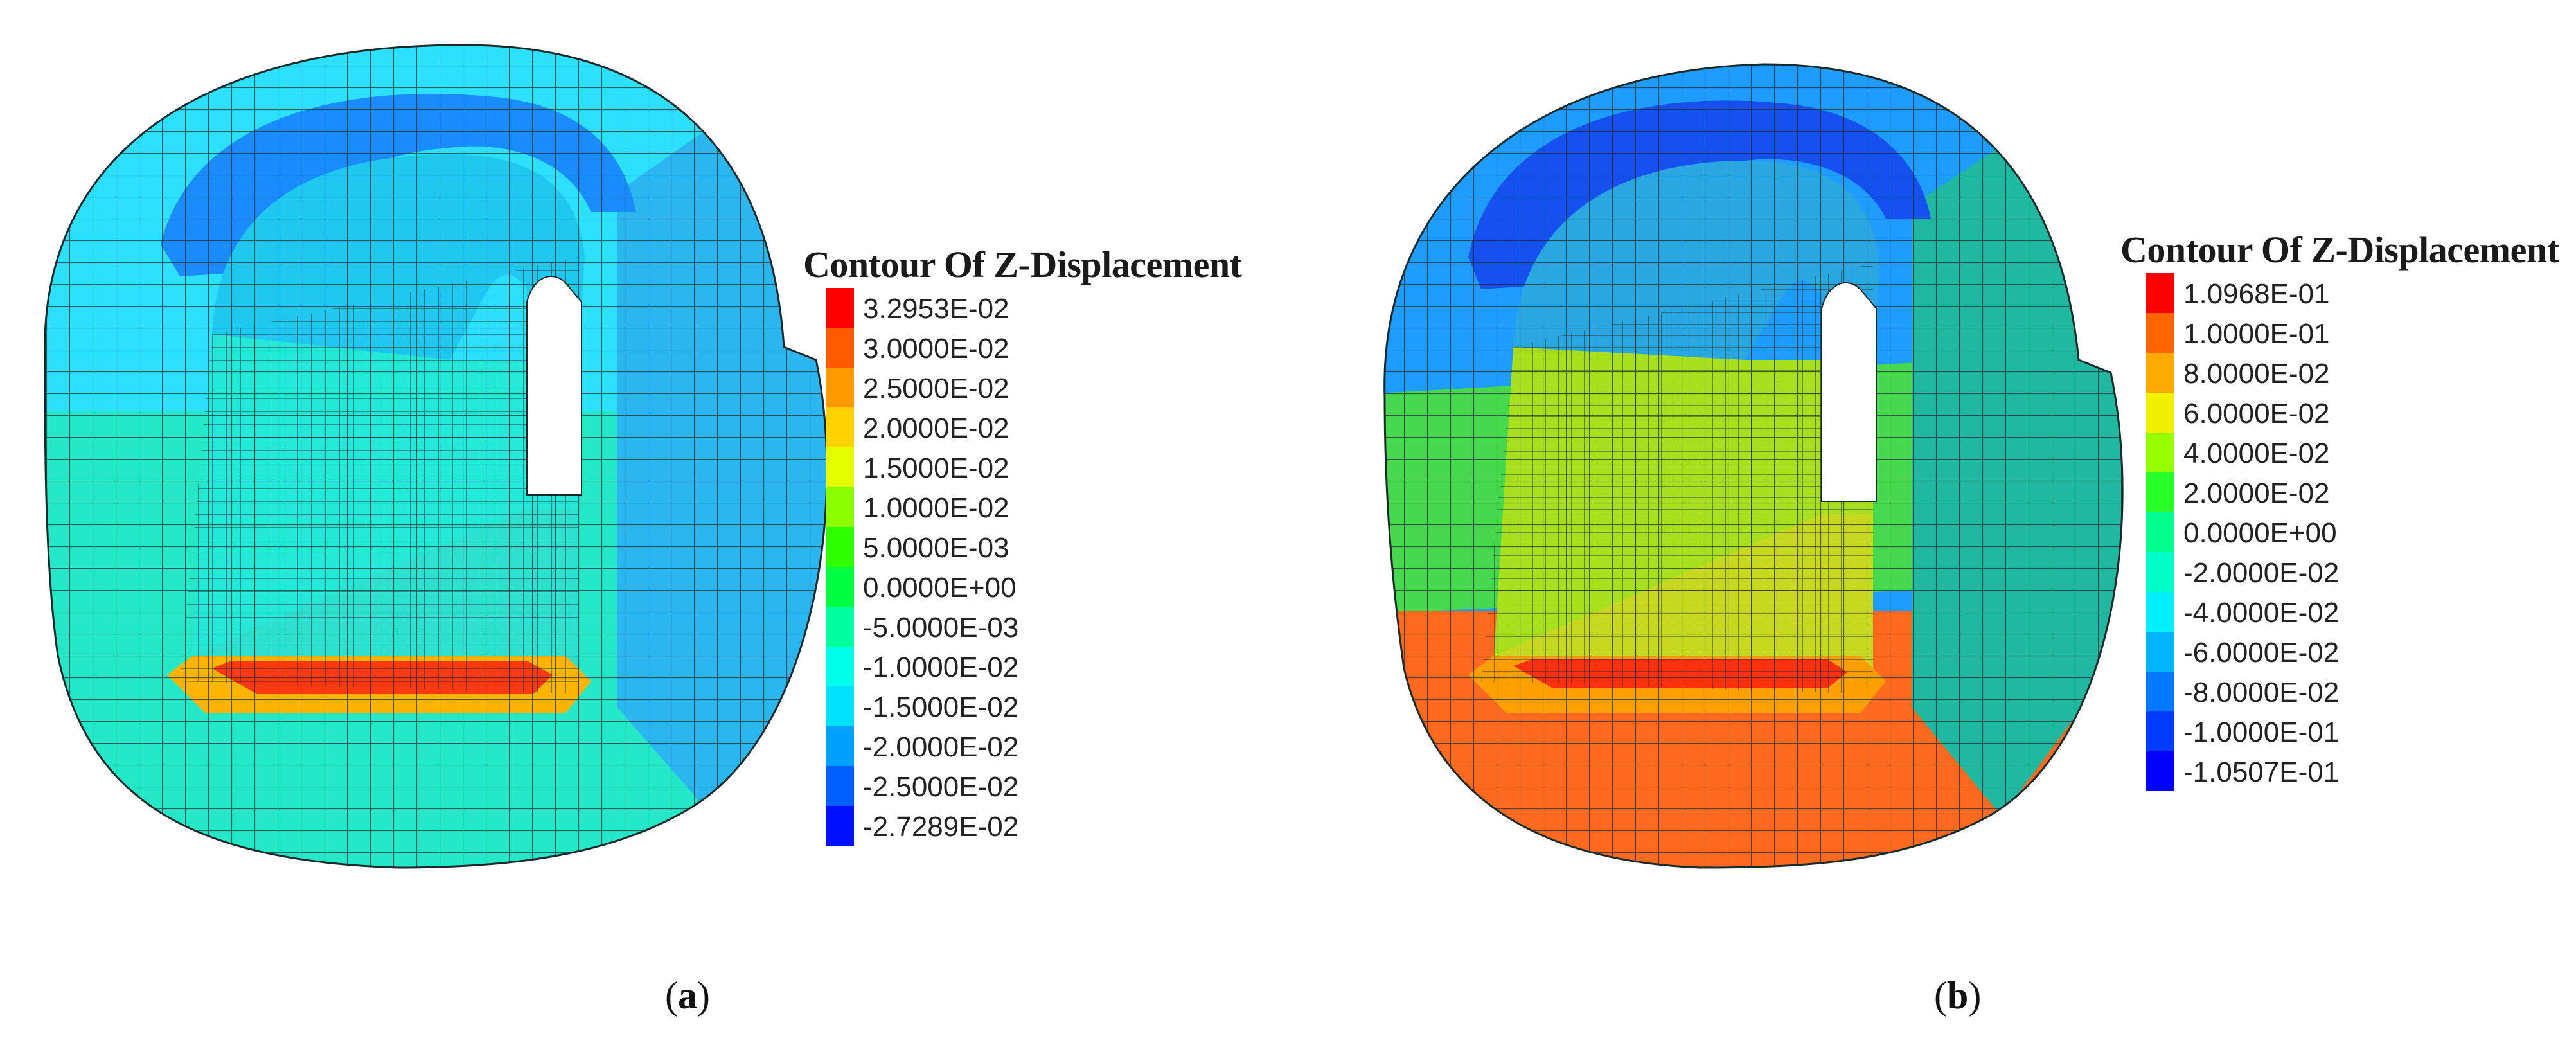 This screenshot has height=1045, width=2576. Describe the element at coordinates (941, 627) in the screenshot. I see `legend-label: -5.0000E-03` at that location.